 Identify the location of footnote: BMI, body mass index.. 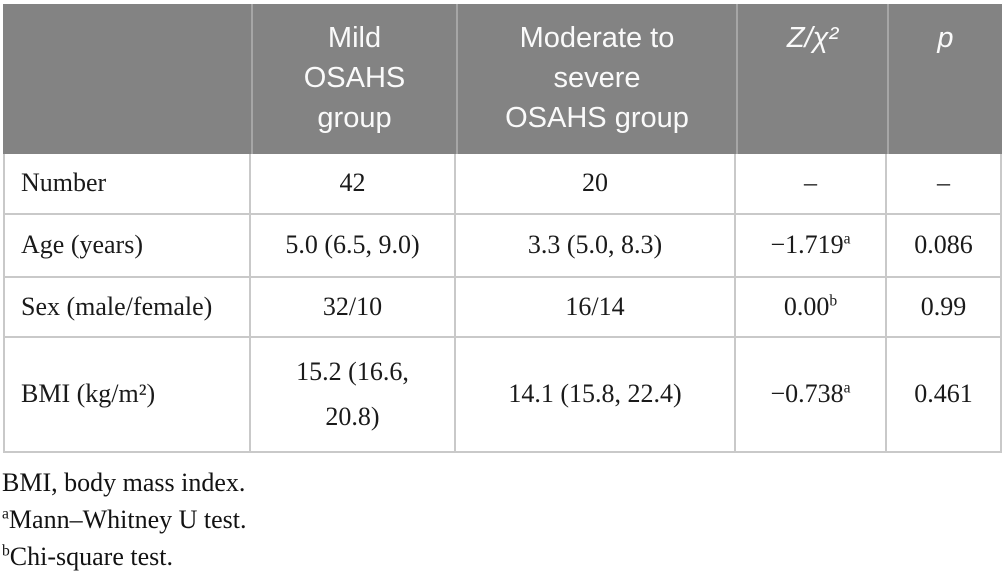
(124, 482).